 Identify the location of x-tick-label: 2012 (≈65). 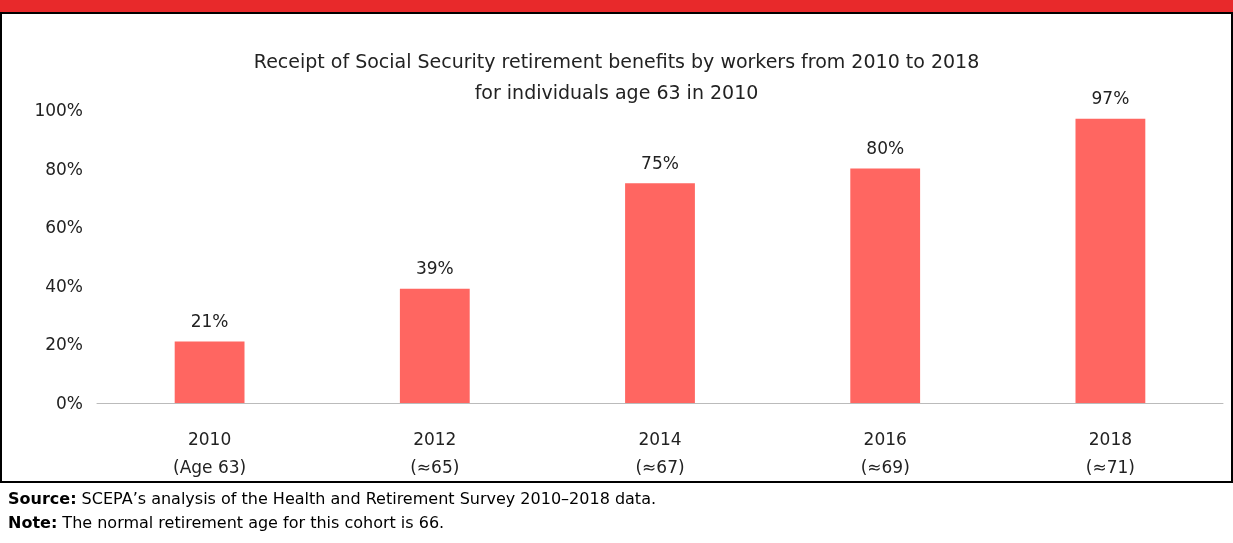
(435, 453).